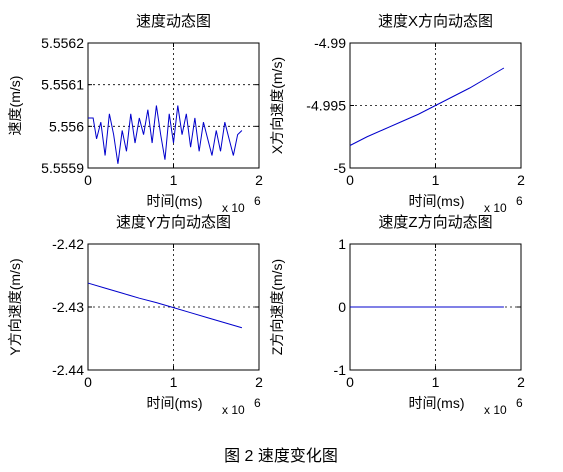 This screenshot has width=563, height=472. What do you see at coordinates (173, 222) in the screenshot?
I see `chart-title: 速度Y方向动态图` at bounding box center [173, 222].